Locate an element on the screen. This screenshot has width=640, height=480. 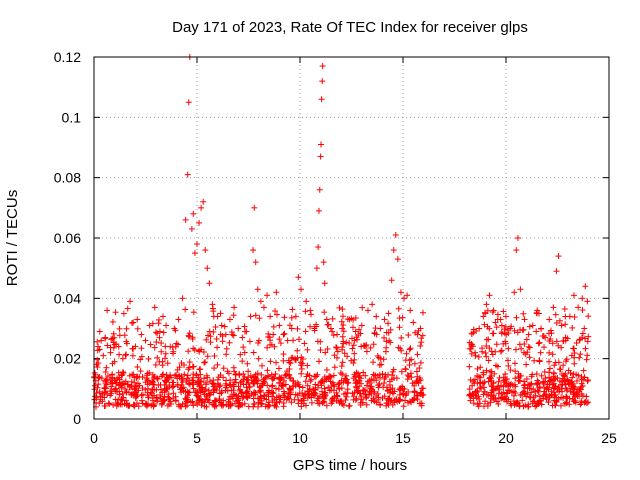
y-tick-label: 0.06 is located at coordinates (67, 238).